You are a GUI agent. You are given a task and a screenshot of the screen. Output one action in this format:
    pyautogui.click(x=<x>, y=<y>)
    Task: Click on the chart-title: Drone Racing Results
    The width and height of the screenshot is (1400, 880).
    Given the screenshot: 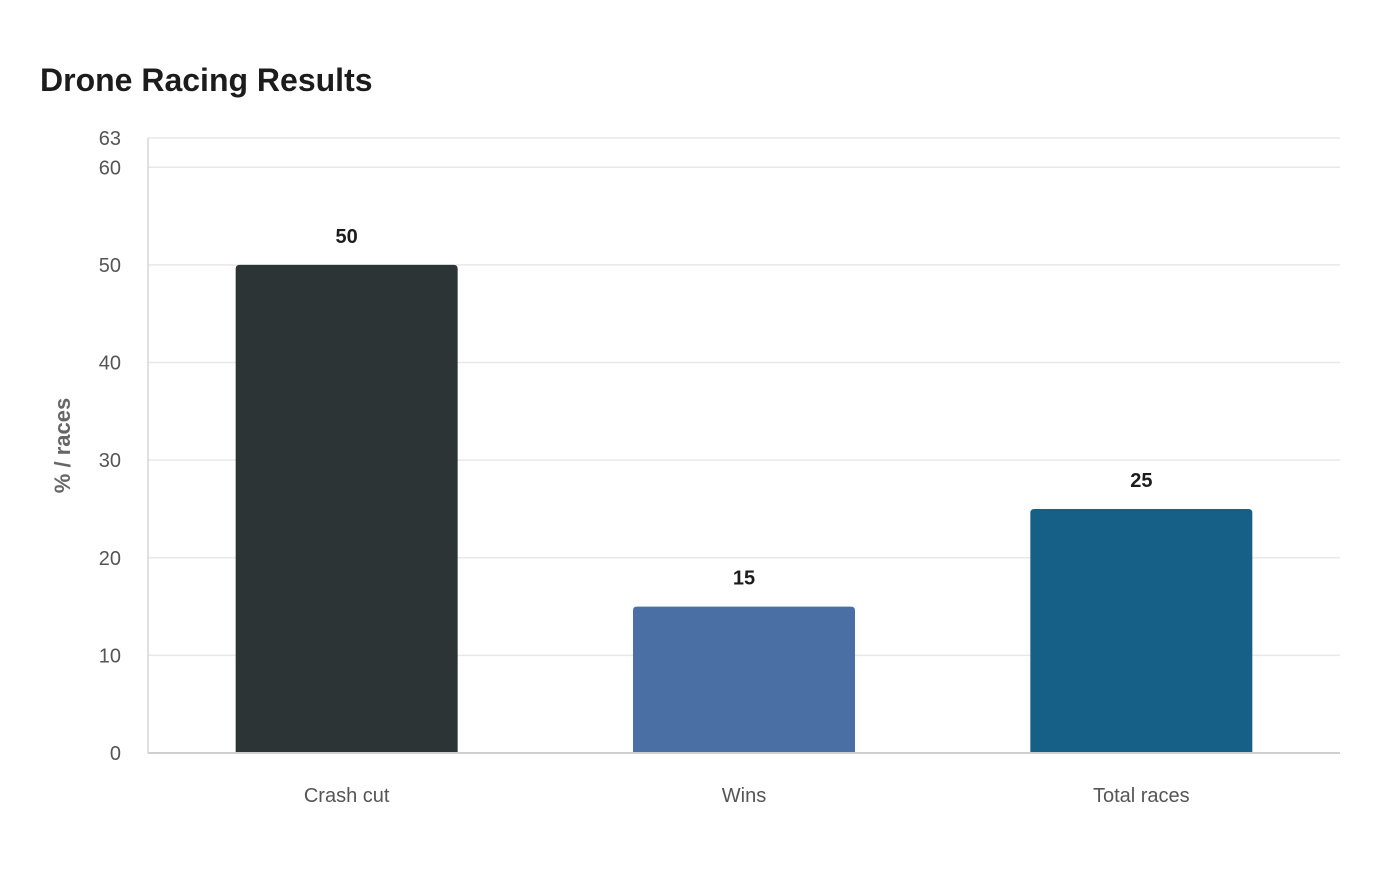 What is the action you would take?
    pyautogui.click(x=206, y=80)
    